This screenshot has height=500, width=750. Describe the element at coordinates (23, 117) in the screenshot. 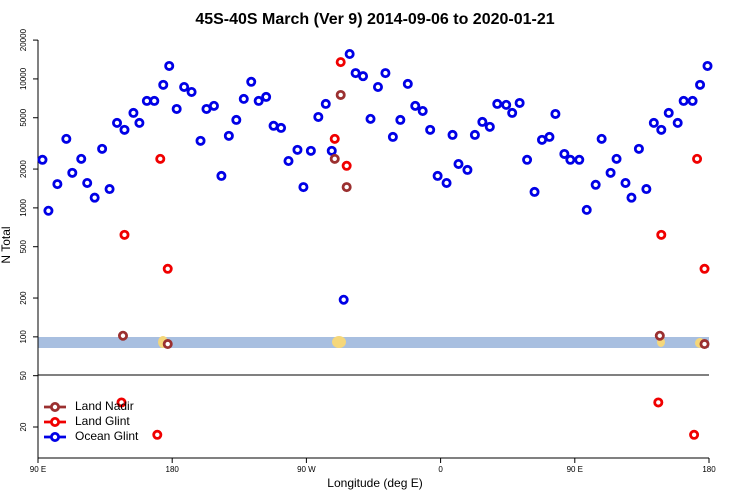

I see `y-tick-label: 5000` at that location.